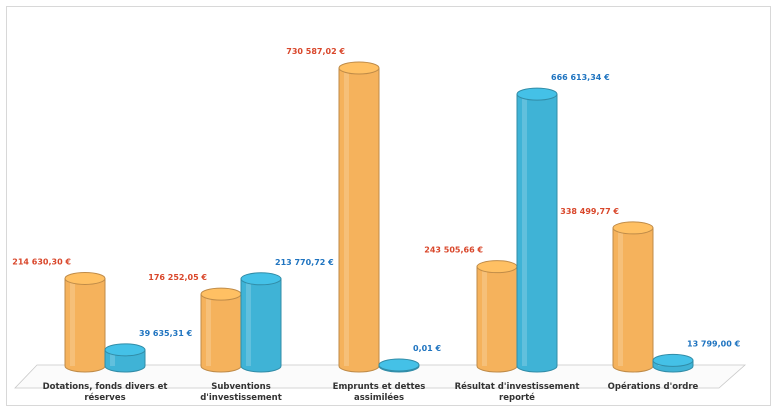 This screenshot has height=408, width=777. I want to click on data-label: 730 587,02 €, so click(315, 51).